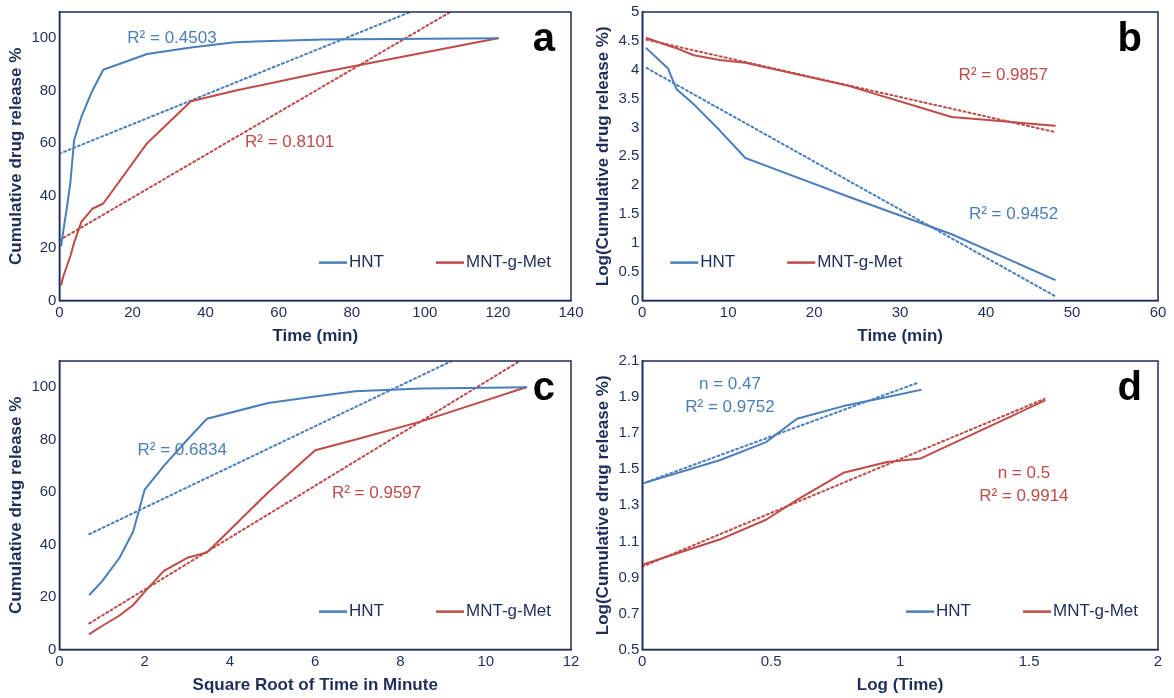  I want to click on x-tick-label: 0.5, so click(771, 660).